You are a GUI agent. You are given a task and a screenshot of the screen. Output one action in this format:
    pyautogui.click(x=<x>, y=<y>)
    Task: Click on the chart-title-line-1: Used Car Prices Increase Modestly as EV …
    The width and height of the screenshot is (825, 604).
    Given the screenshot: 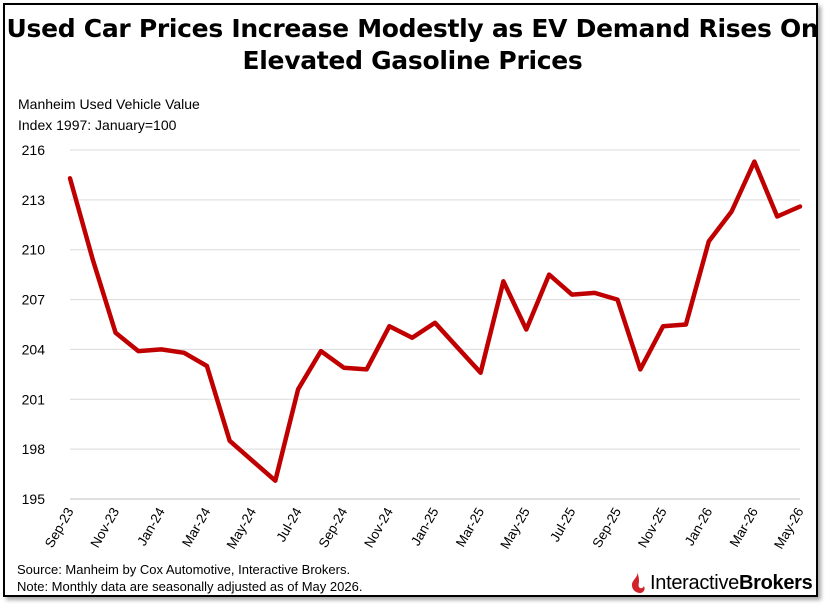 What is the action you would take?
    pyautogui.click(x=412, y=28)
    